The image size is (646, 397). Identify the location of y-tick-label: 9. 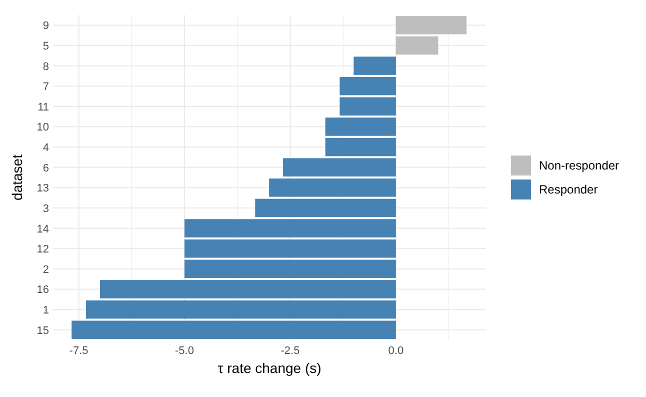
(45, 26).